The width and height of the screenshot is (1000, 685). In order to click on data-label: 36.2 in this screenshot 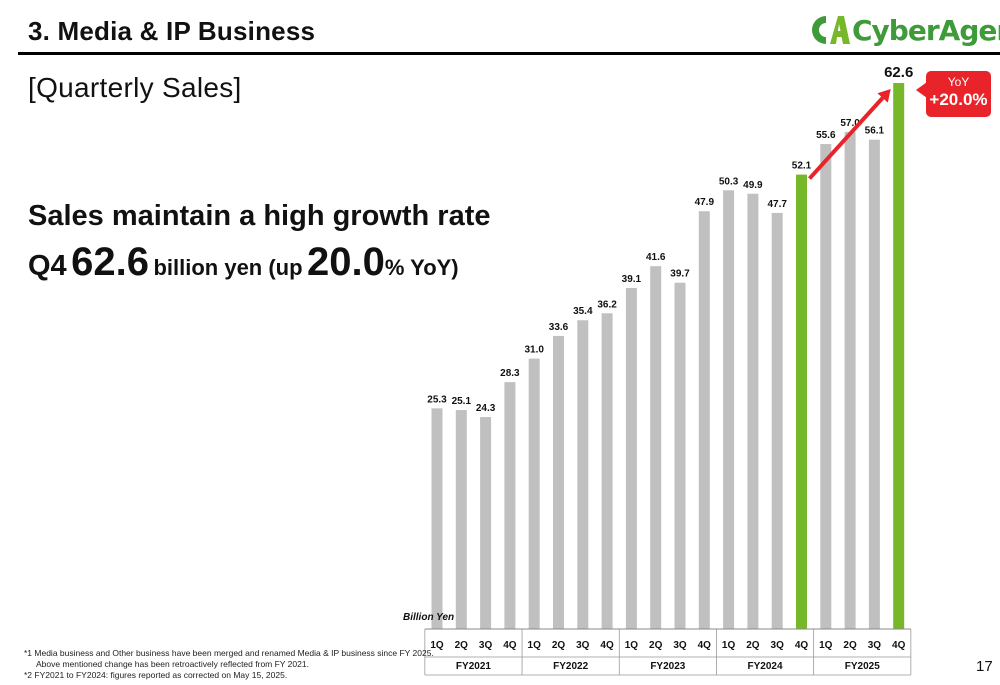, I will do `click(607, 304)`.